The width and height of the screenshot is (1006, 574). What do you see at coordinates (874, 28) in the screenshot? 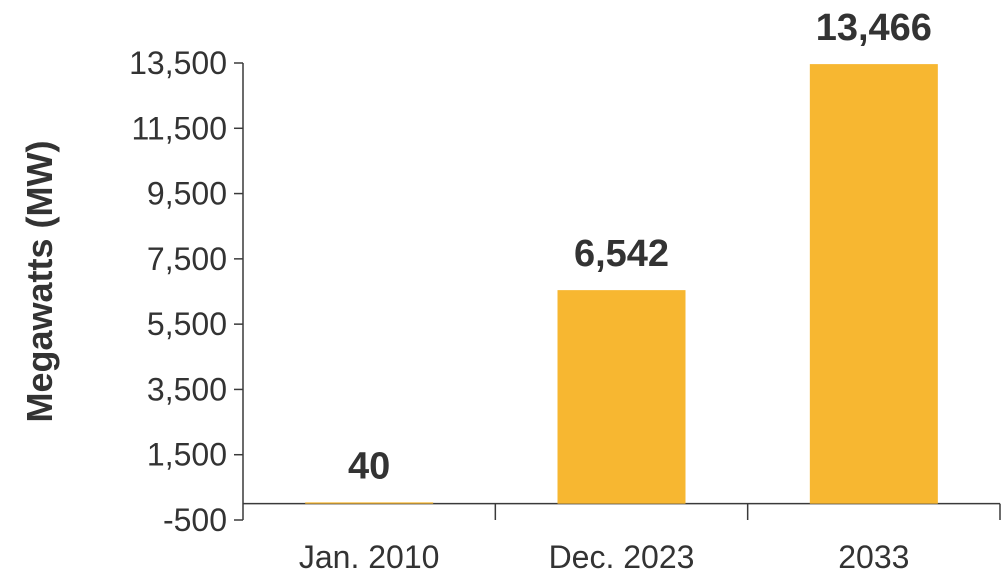
I see `bar-value-label: 13,466` at bounding box center [874, 28].